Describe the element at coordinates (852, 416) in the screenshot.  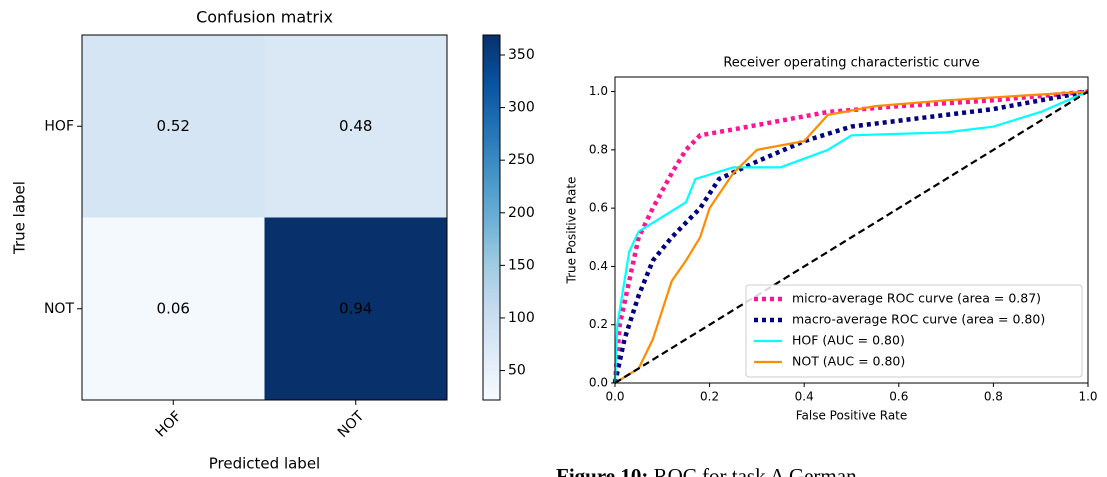
I see `x-axis-label: False Positive Rate` at that location.